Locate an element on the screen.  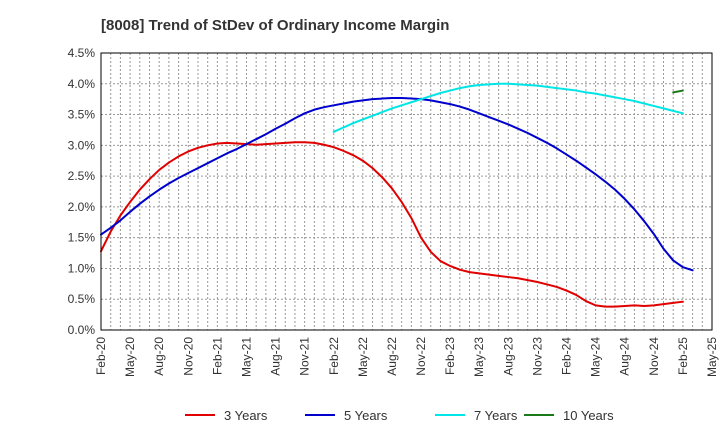
y-tick-label: 2.5% is located at coordinates (82, 176).